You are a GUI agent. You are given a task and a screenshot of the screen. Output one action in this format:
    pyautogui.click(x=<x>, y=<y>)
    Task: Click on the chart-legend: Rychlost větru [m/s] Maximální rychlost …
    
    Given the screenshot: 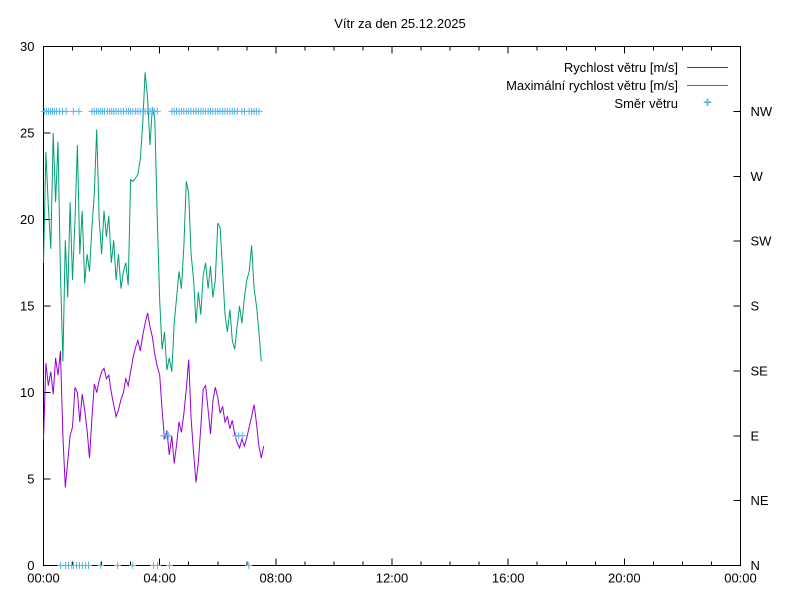 What is the action you would take?
    pyautogui.click(x=617, y=85)
    